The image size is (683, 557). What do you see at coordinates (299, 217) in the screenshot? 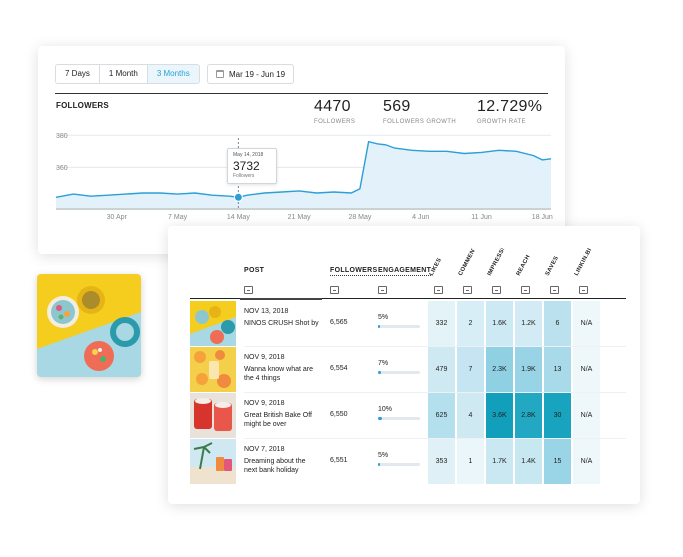
I see `x-tick-label: 21 May` at bounding box center [299, 217].